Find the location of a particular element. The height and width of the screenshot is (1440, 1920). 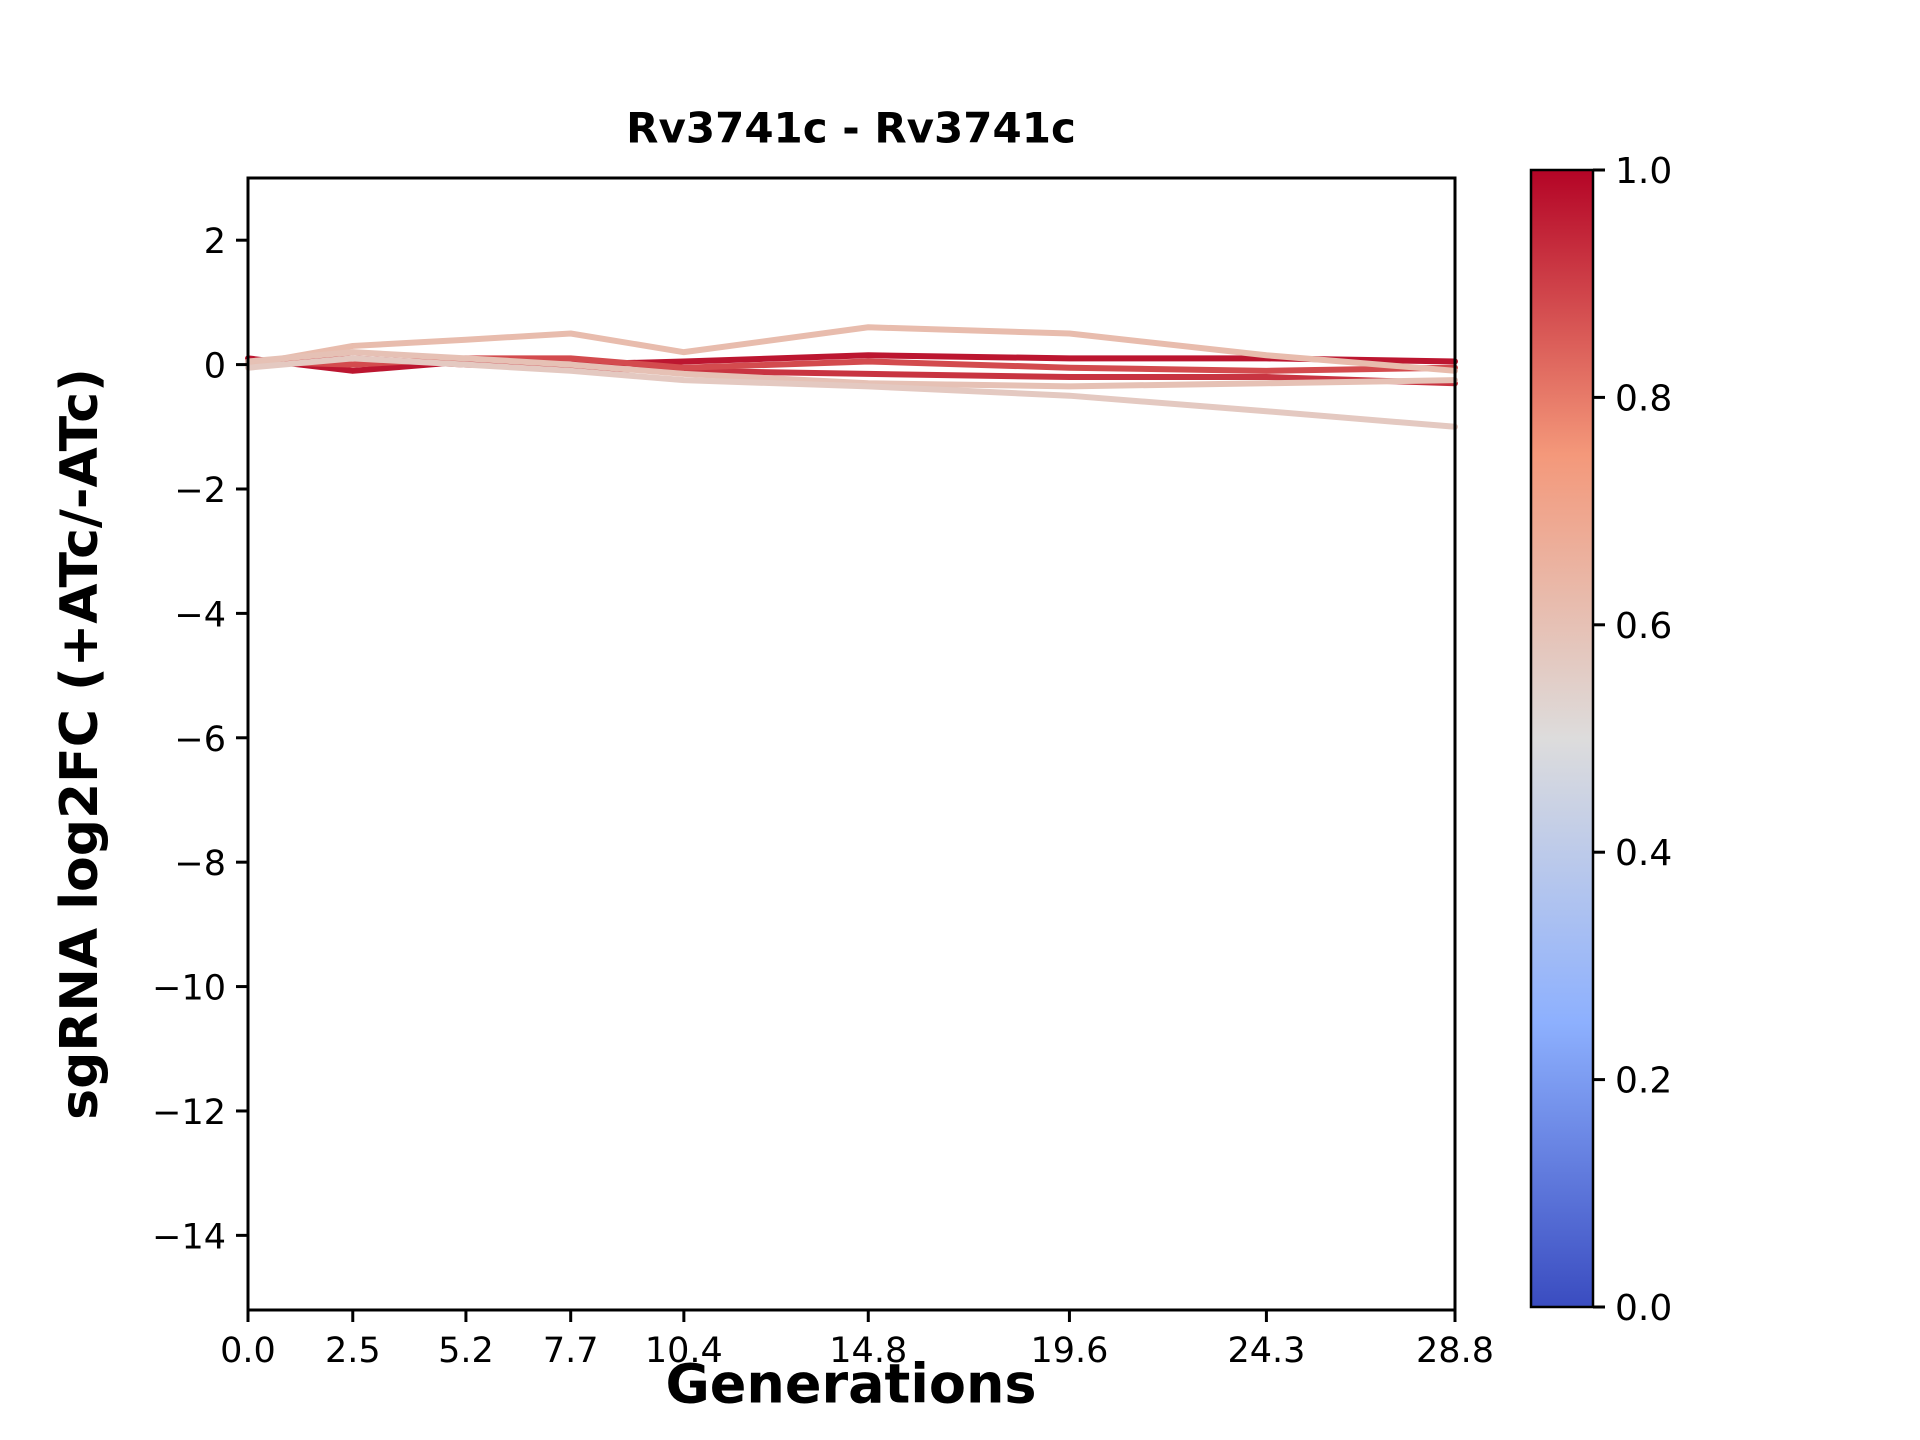

colorbar-tick-label: 0.8 is located at coordinates (1643, 398).